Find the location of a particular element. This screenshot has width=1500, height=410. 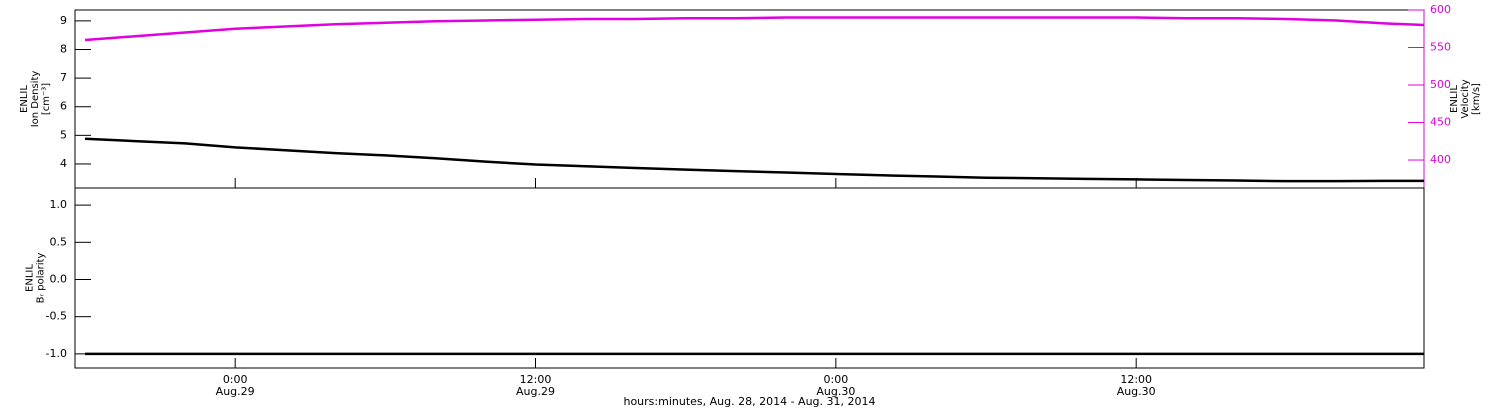

y-axis-label: [cm⁻³] is located at coordinates (46, 99).